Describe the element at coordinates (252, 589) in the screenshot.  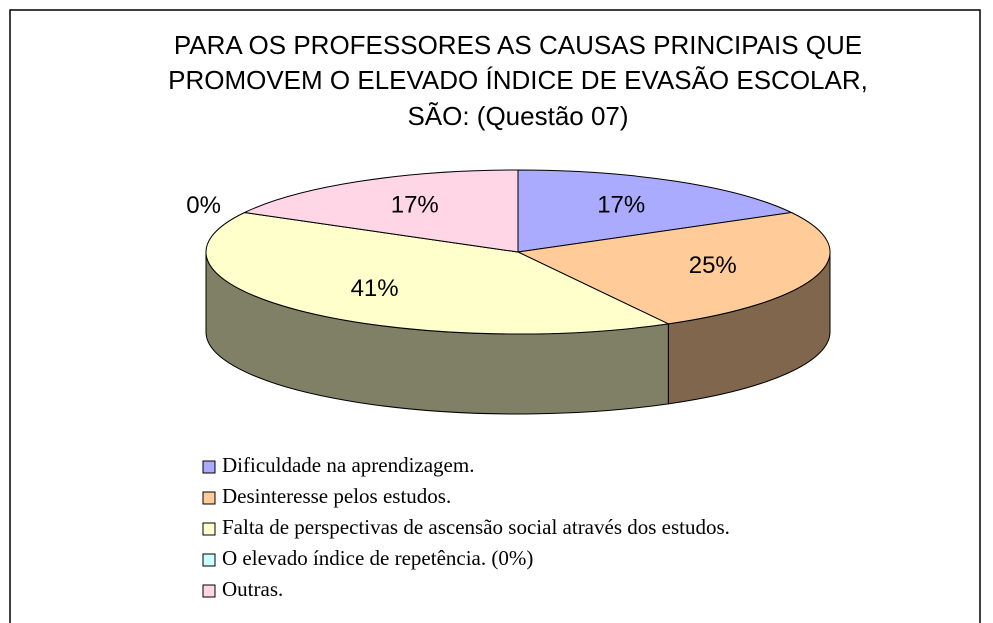
I see `legend-label: Outras.` at that location.